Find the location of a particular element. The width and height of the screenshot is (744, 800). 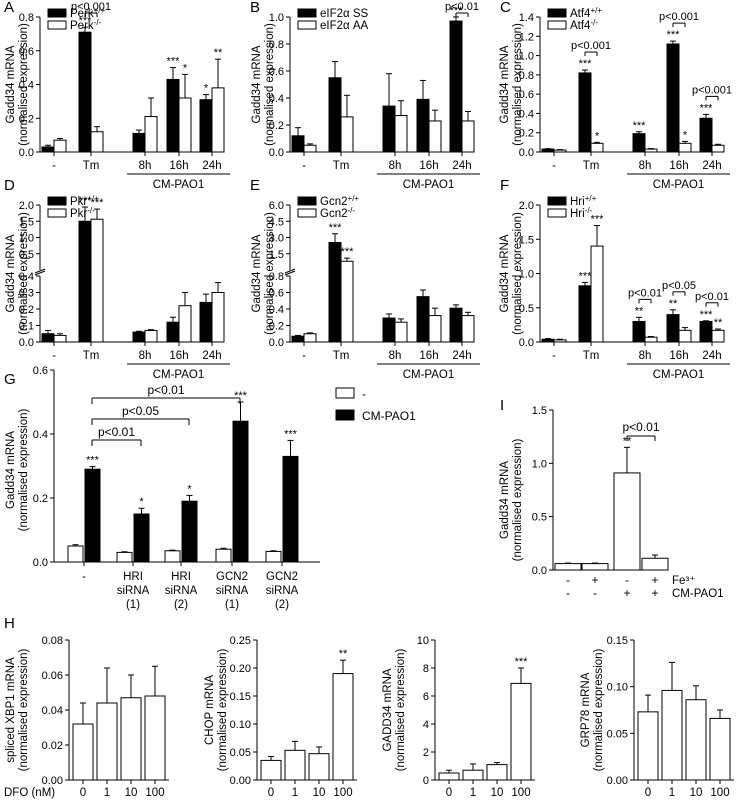

x-tick-label: 10 is located at coordinates (131, 793).